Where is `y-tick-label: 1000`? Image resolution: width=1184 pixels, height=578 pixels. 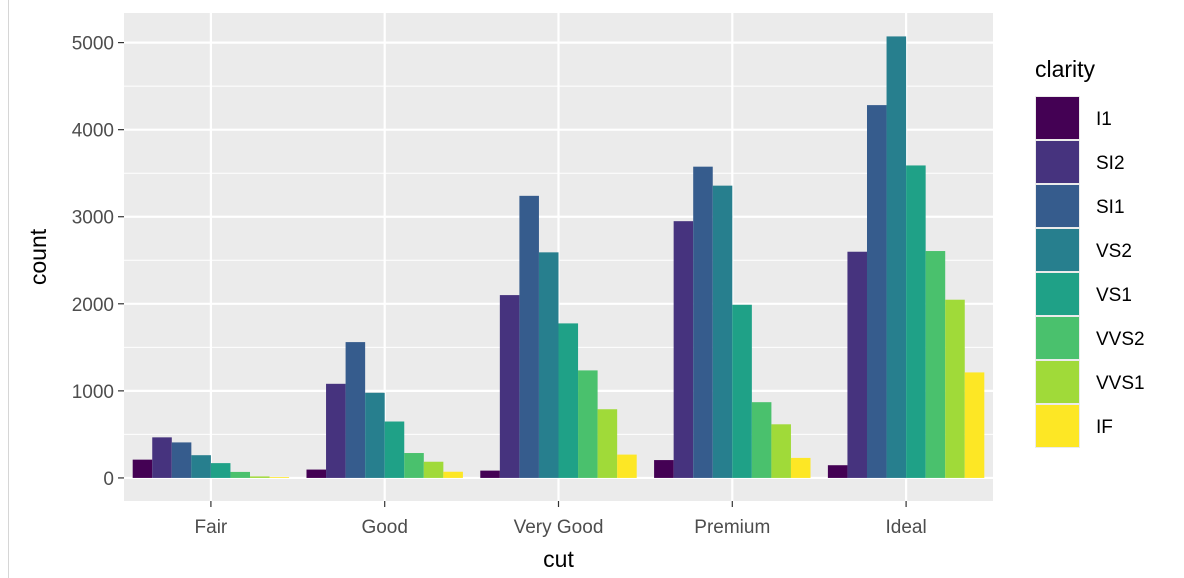 y-tick-label: 1000 is located at coordinates (93, 392).